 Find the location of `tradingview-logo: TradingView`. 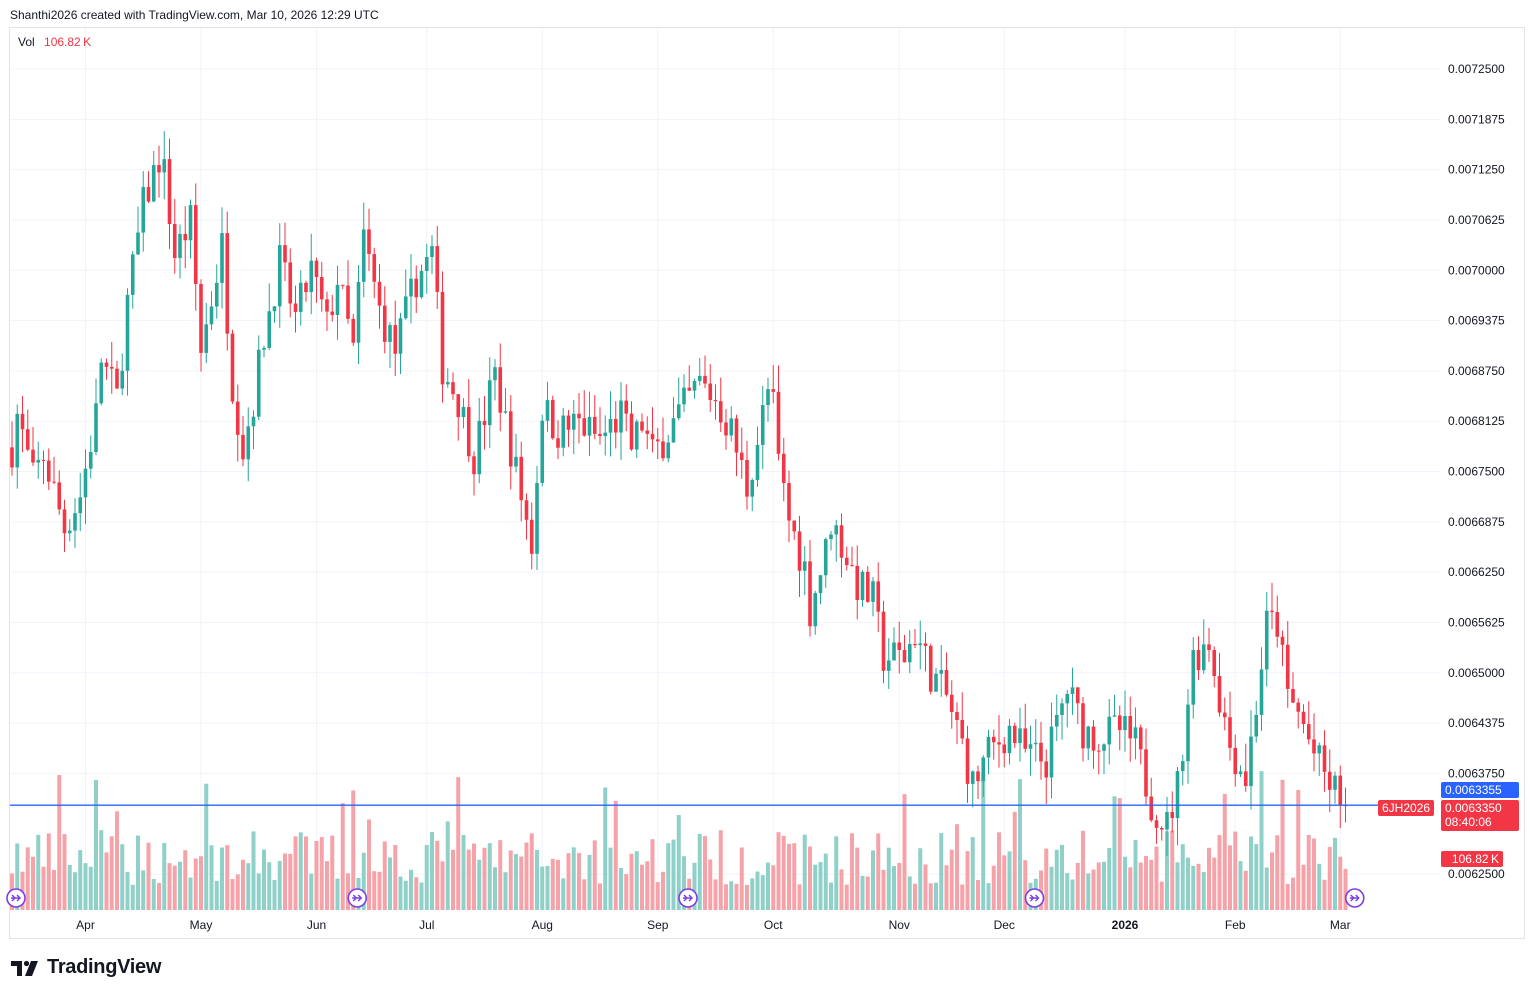

tradingview-logo: TradingView is located at coordinates (86, 967).